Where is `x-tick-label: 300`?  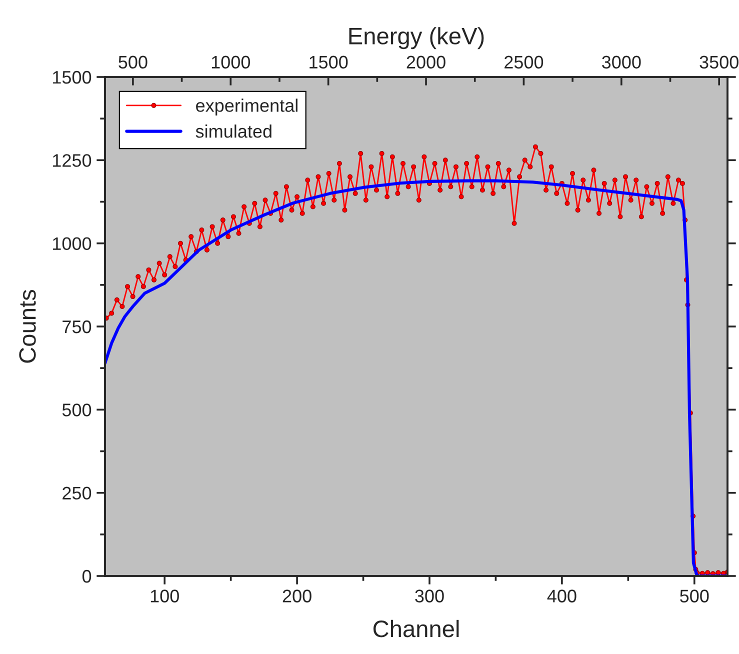 x-tick-label: 300 is located at coordinates (429, 596).